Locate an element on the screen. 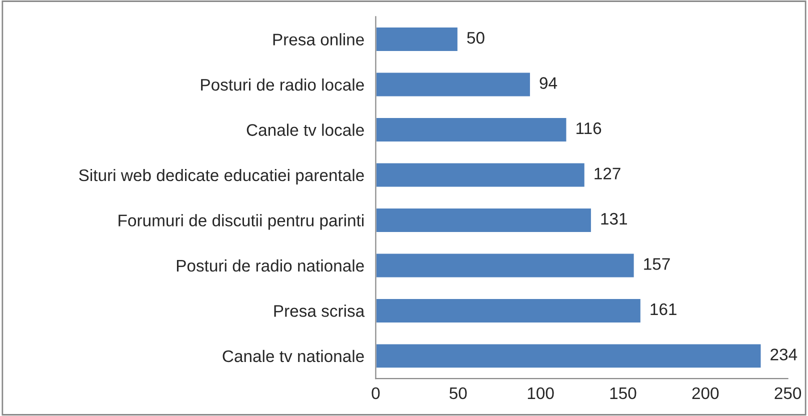  data-label: 50 is located at coordinates (475, 38).